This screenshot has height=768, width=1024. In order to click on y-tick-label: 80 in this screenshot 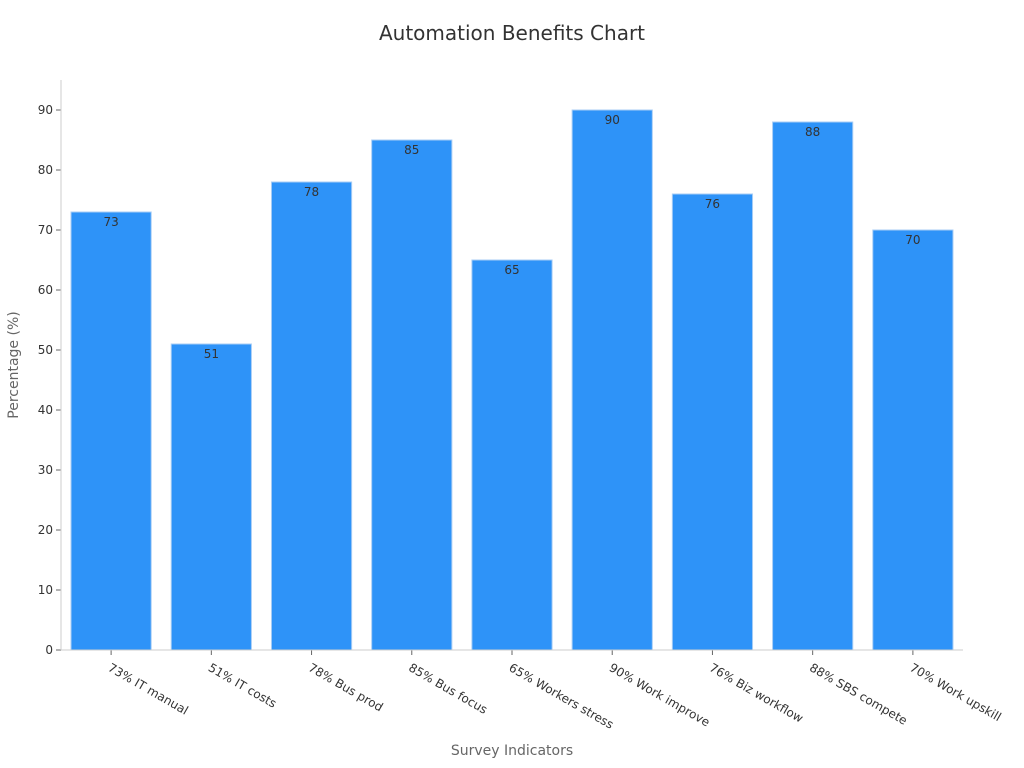, I will do `click(45, 170)`.